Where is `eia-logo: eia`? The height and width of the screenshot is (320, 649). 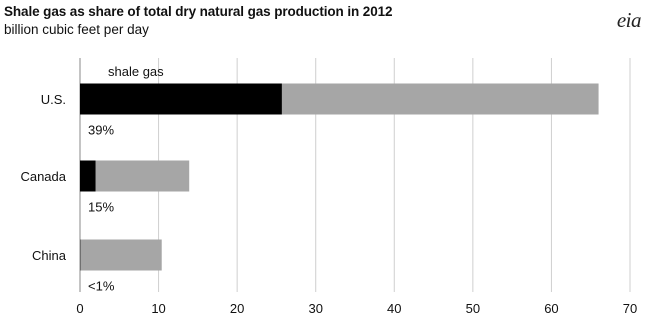 eia-logo: eia is located at coordinates (629, 20).